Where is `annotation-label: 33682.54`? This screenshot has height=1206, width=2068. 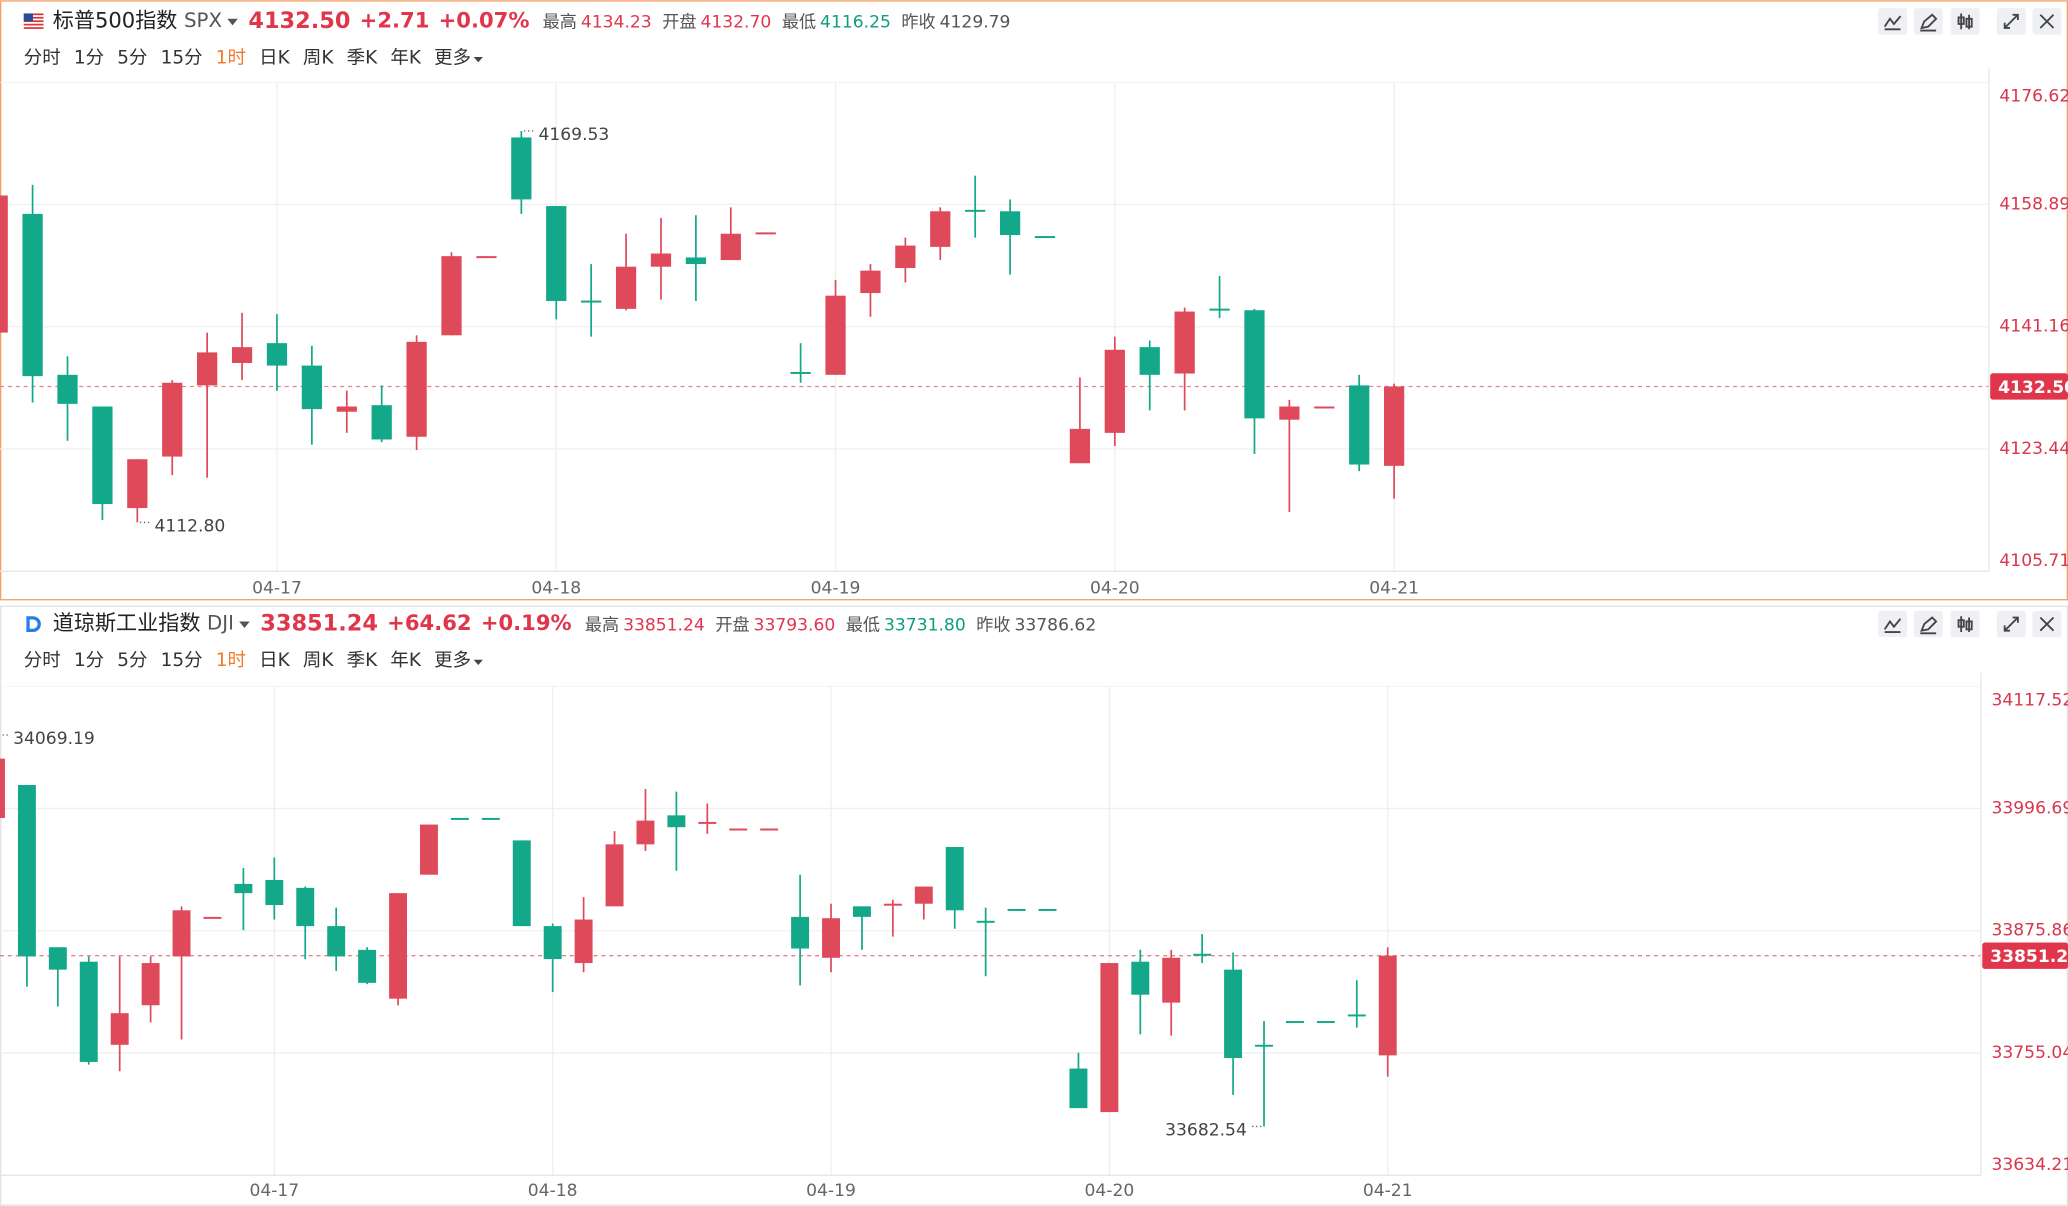 annotation-label: 33682.54 is located at coordinates (1206, 1130).